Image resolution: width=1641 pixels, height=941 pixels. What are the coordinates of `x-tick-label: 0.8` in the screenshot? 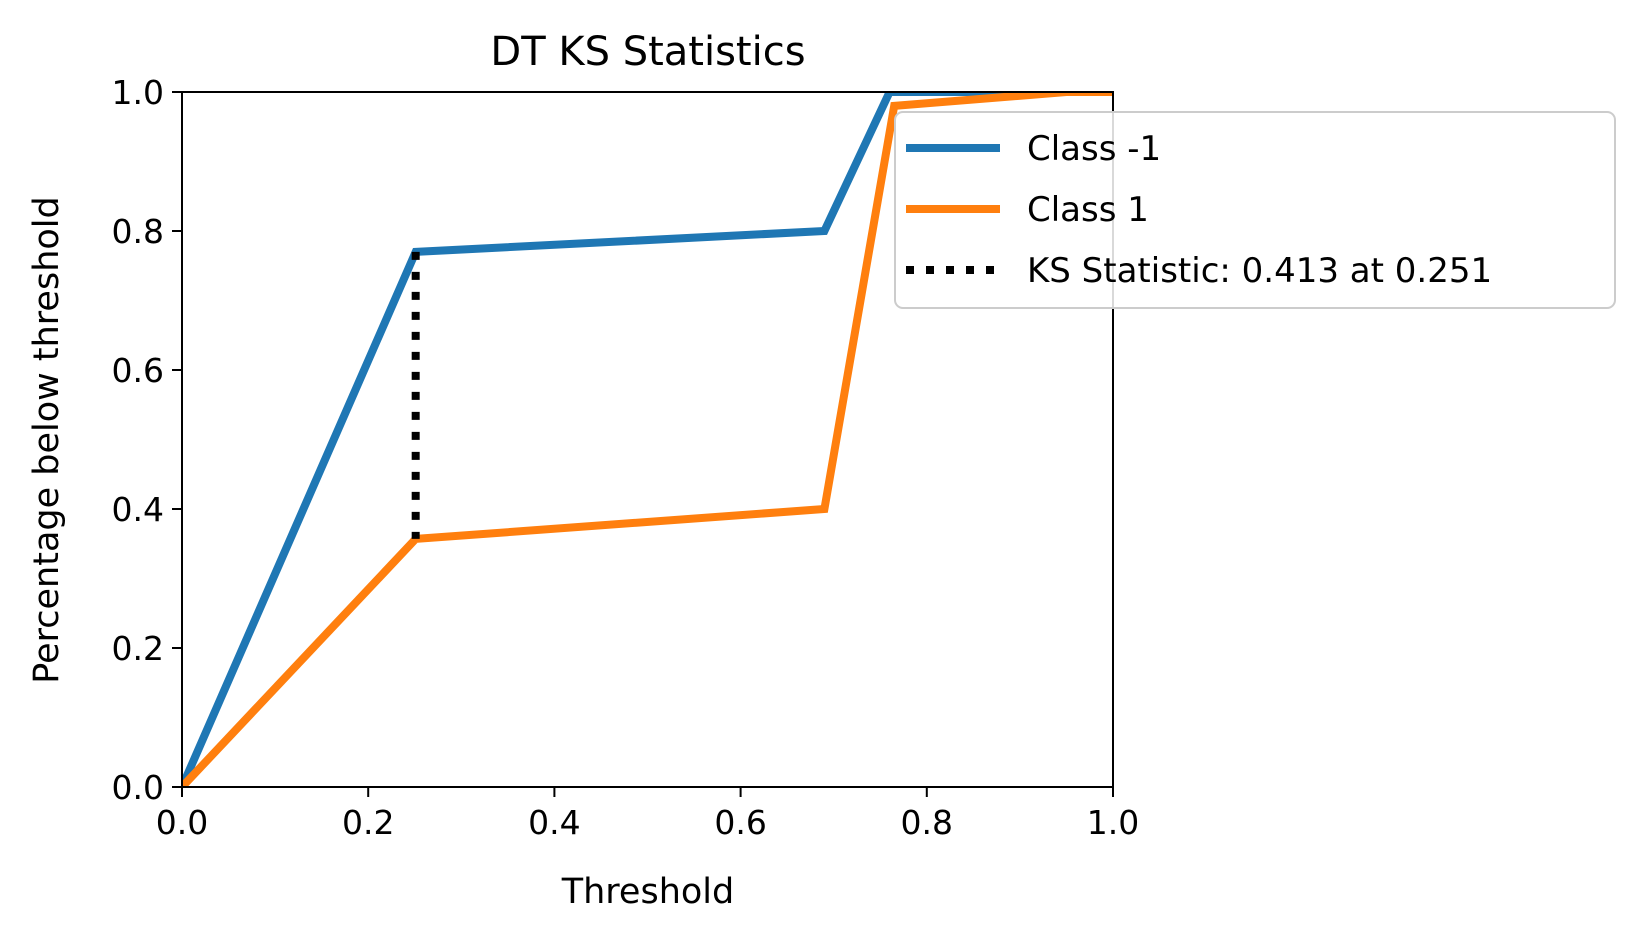 It's located at (927, 822).